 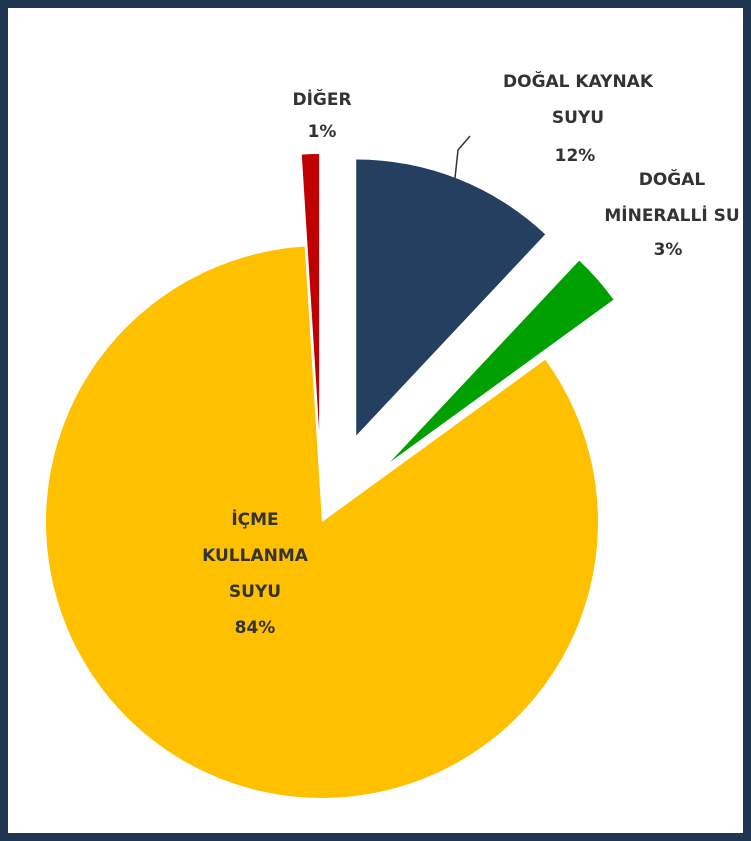 What do you see at coordinates (462, 157) in the screenshot?
I see `leader-line` at bounding box center [462, 157].